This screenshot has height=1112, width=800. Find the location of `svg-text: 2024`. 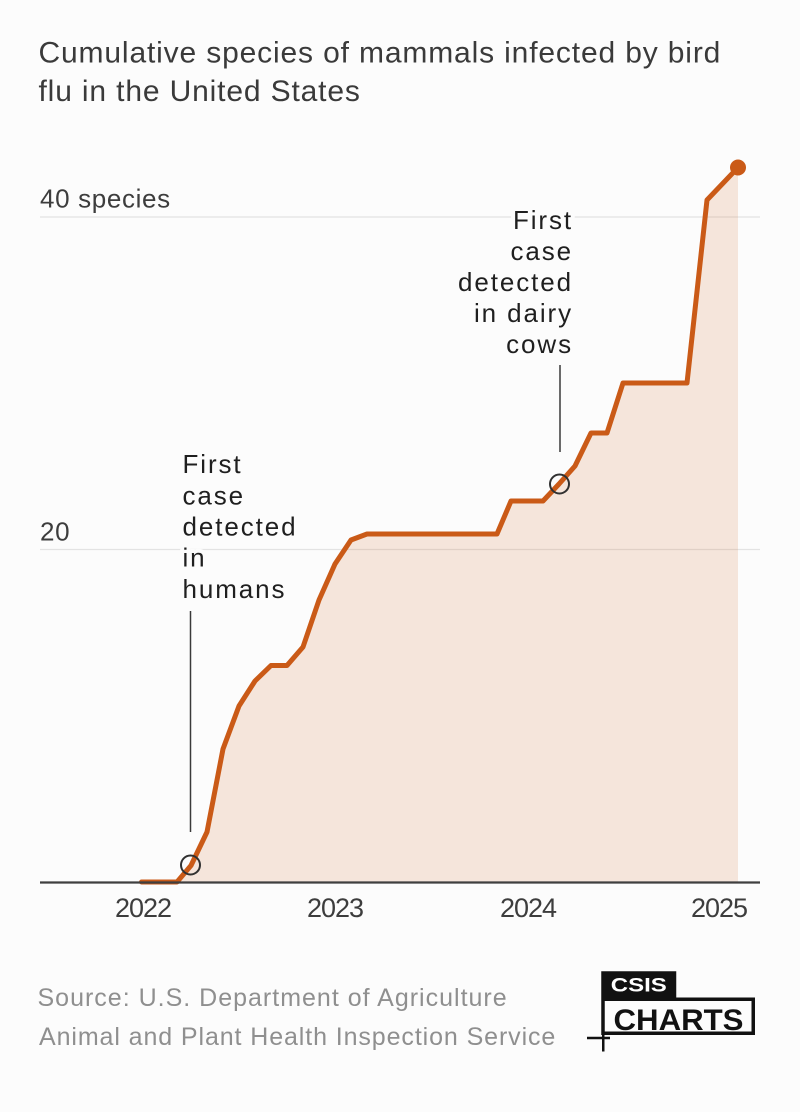

svg-text: 2024 is located at coordinates (528, 908).